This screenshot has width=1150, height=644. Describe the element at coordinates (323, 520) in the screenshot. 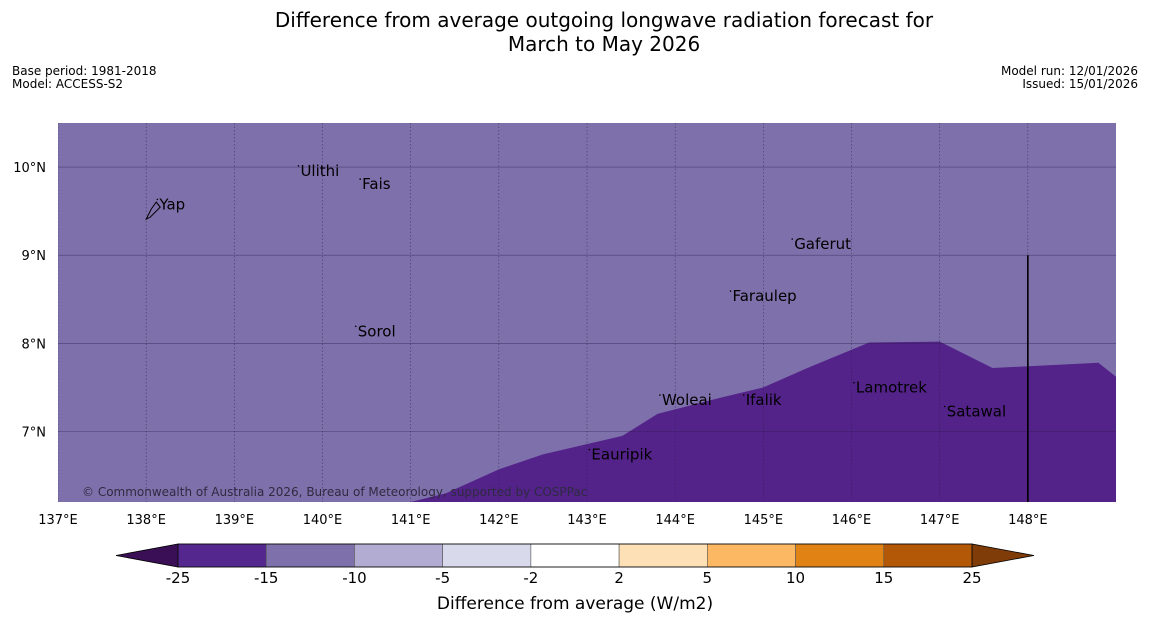

I see `lon-tick-label: 140°E` at that location.